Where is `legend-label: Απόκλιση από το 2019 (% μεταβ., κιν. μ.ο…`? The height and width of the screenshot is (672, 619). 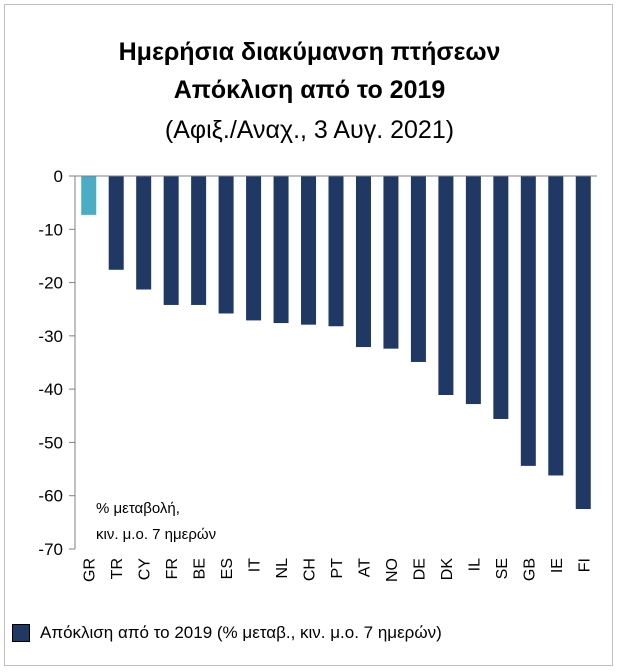
legend-label: Απόκλιση από το 2019 (% μεταβ., κιν. μ.ο… is located at coordinates (241, 632).